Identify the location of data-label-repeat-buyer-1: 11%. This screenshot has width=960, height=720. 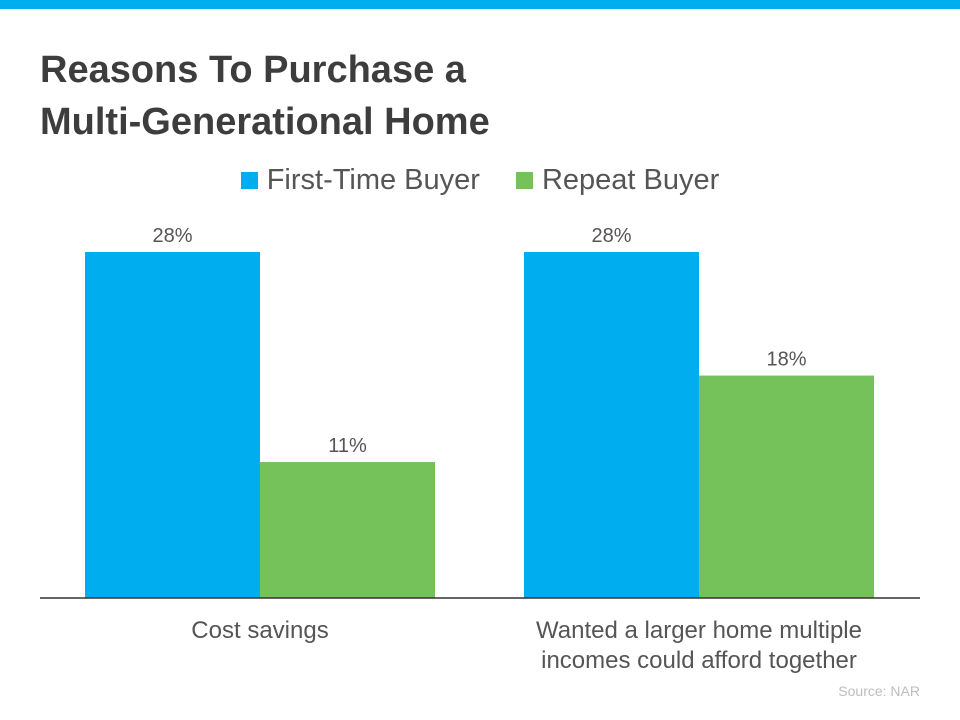
(347, 446).